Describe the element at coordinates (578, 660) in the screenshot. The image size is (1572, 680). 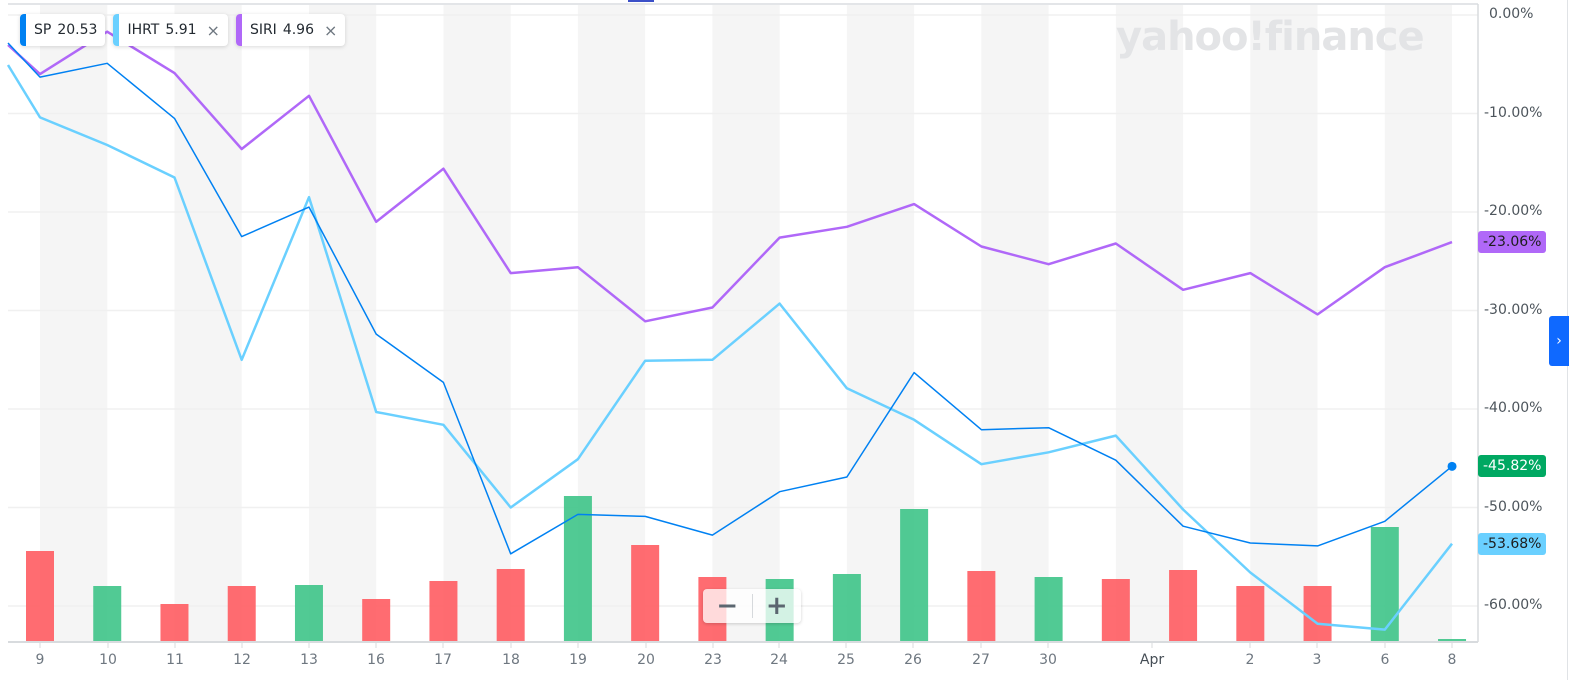
I see `x-tick-label: 19` at that location.